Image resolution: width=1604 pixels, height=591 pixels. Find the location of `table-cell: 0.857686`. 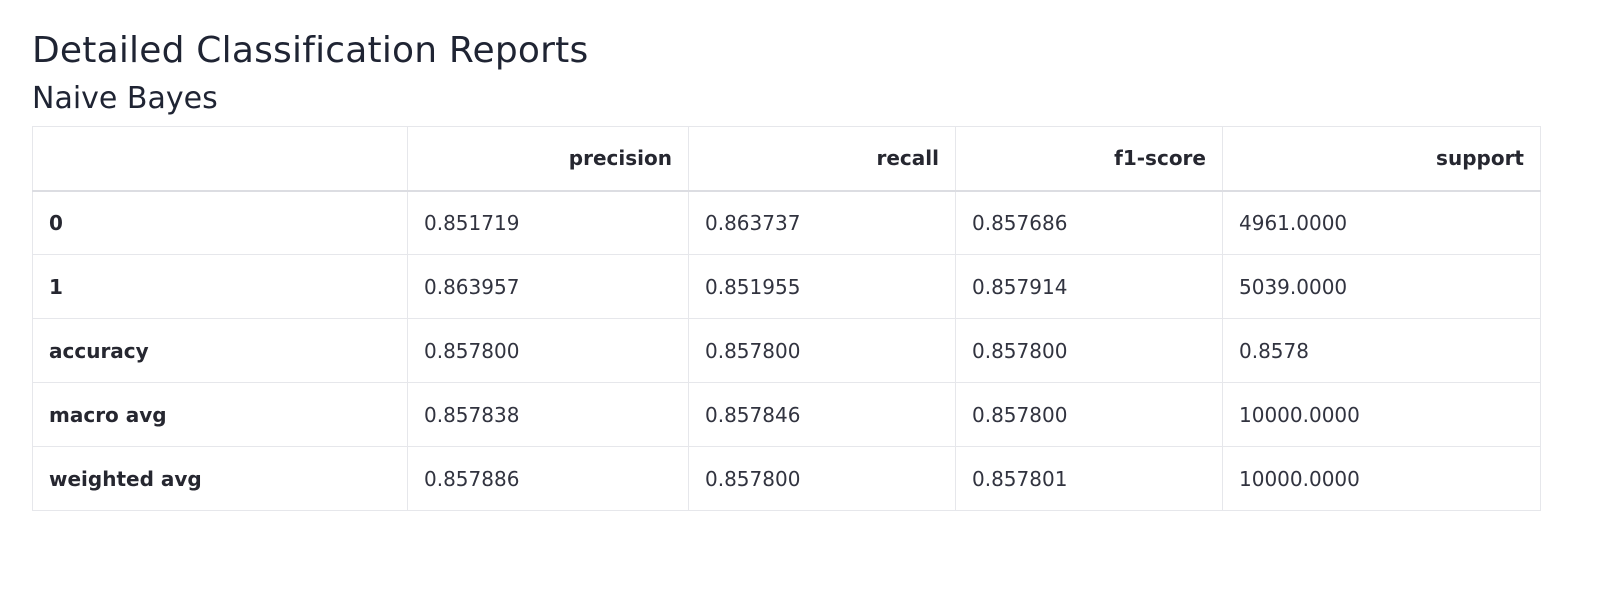

table-cell: 0.857686 is located at coordinates (1089, 222).